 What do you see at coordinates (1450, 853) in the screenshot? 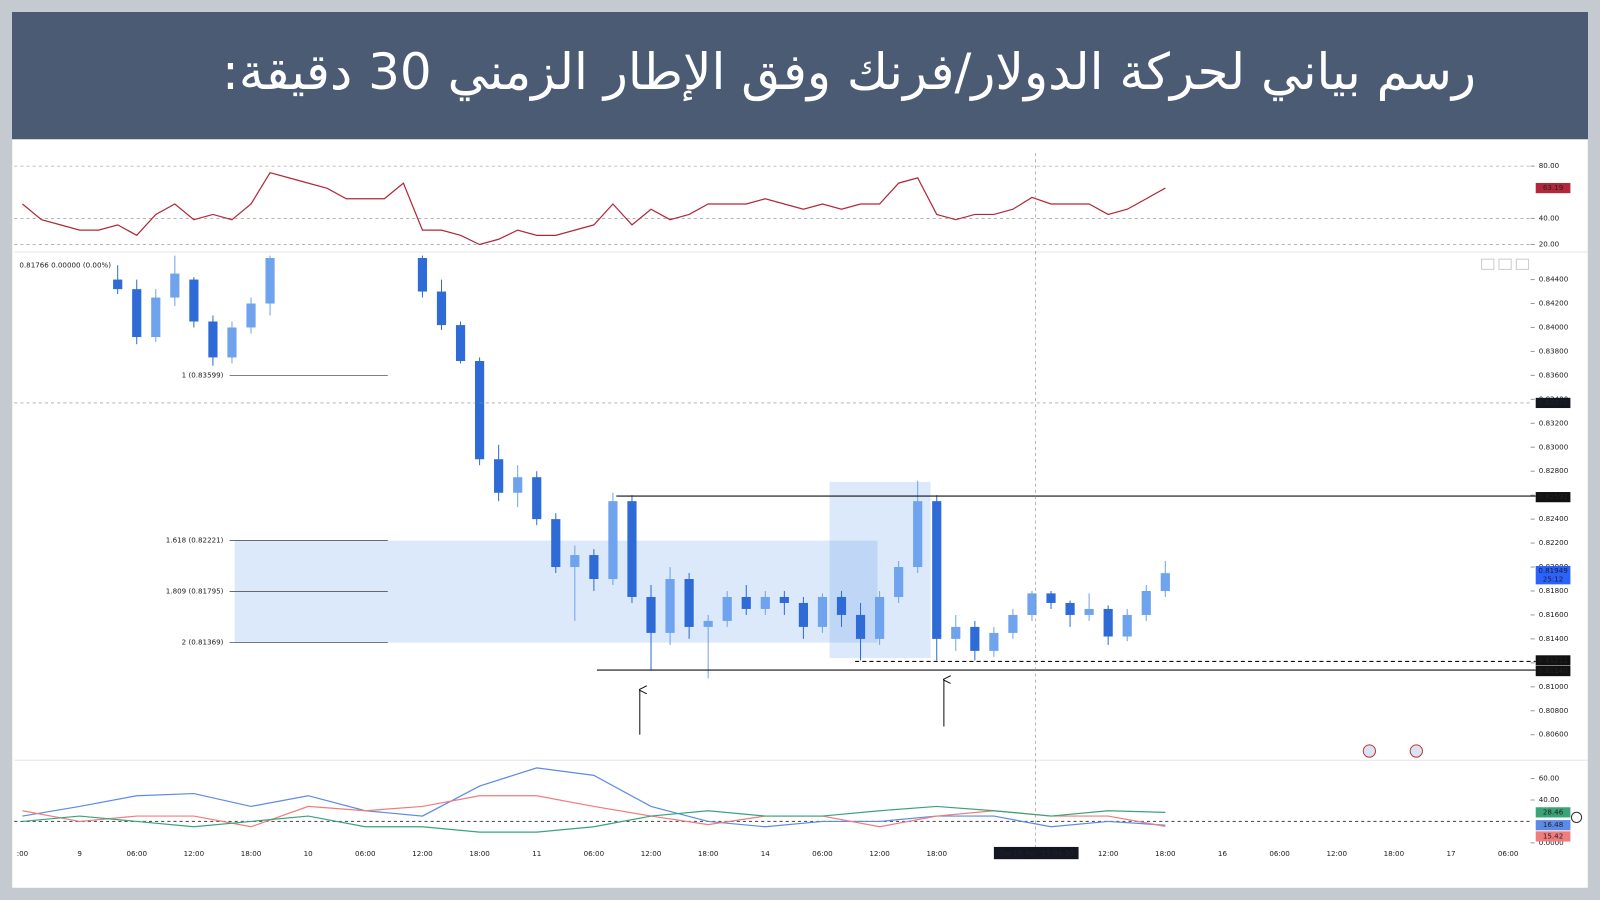
I see `x-tick-label: 17` at bounding box center [1450, 853].